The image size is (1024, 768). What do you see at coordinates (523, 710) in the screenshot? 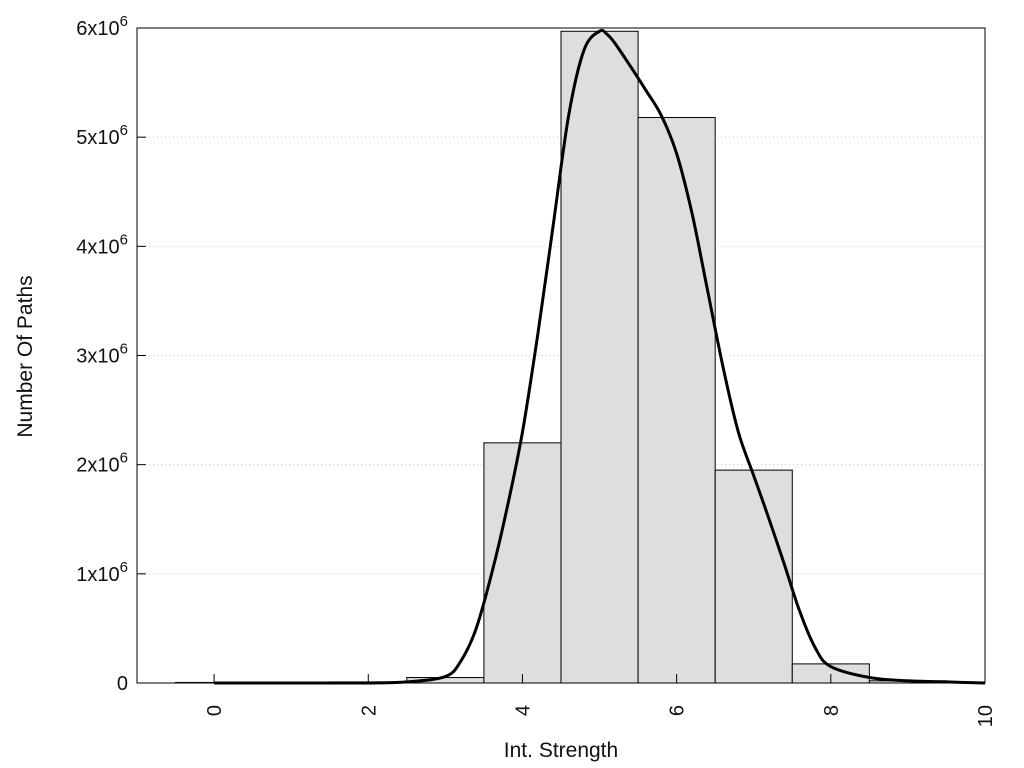
I see `x-tick-label: 4` at bounding box center [523, 710].